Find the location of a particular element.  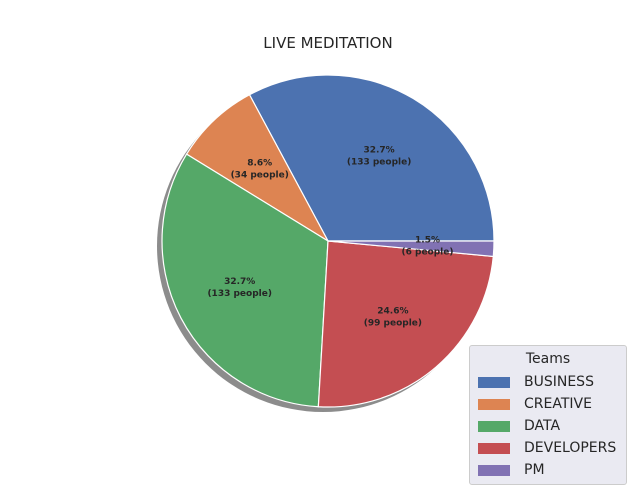

slice-label-creative: 8.6% (34 people) is located at coordinates (260, 170).